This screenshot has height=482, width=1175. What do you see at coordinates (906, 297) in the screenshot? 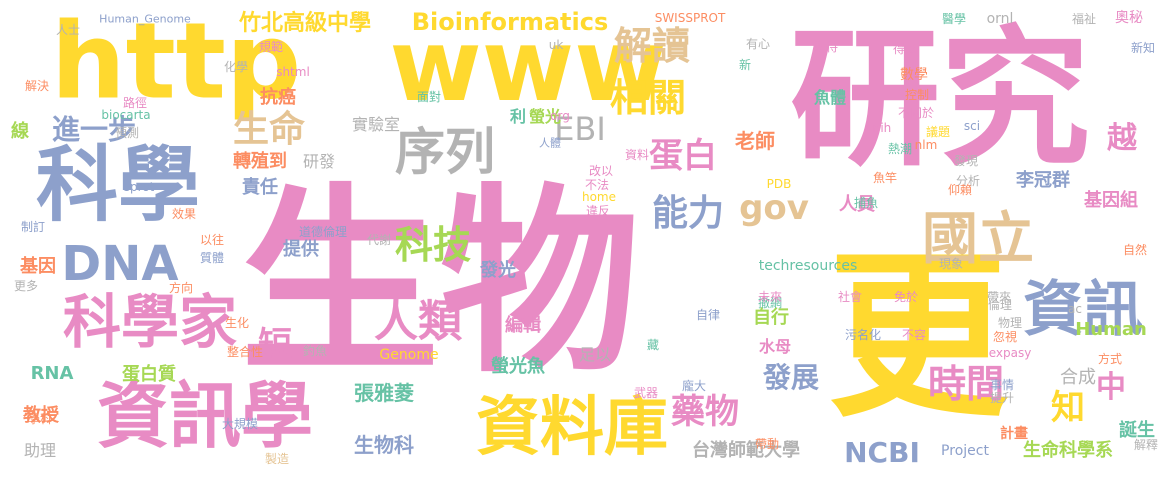
I see `cloud-word: 免於` at bounding box center [906, 297].